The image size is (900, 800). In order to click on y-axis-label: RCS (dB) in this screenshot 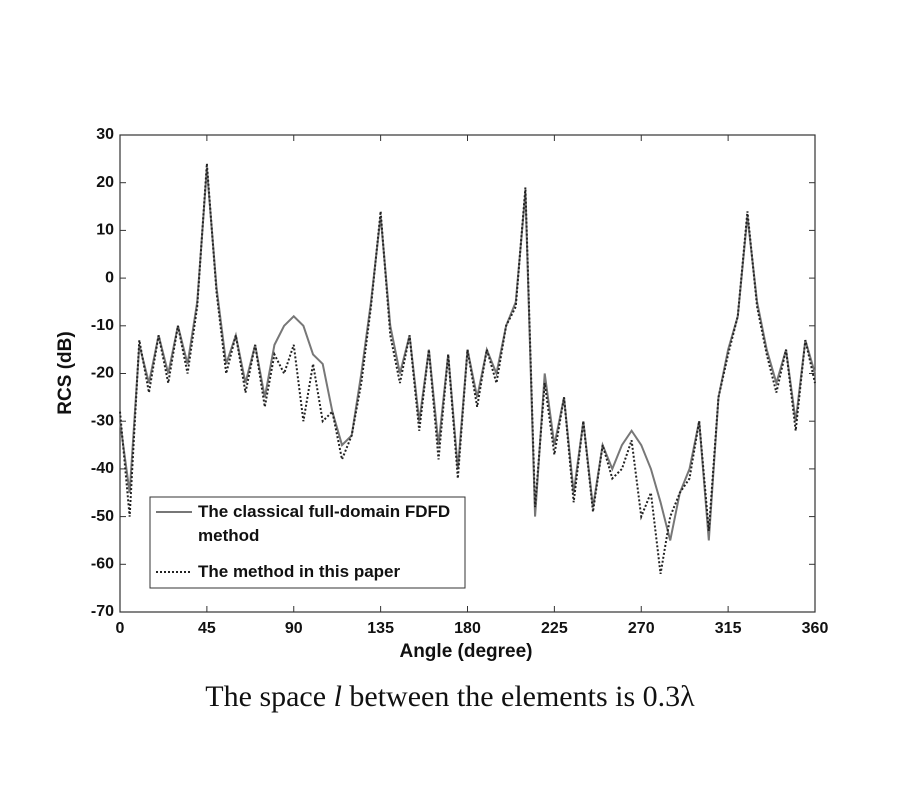, I will do `click(65, 372)`.